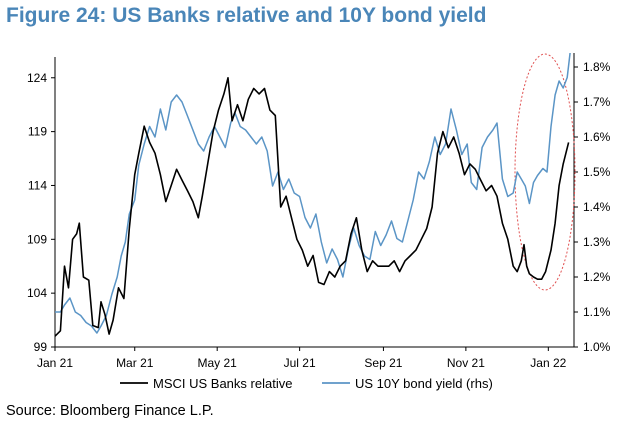  I want to click on left-tick-label: 114, so click(37, 185).